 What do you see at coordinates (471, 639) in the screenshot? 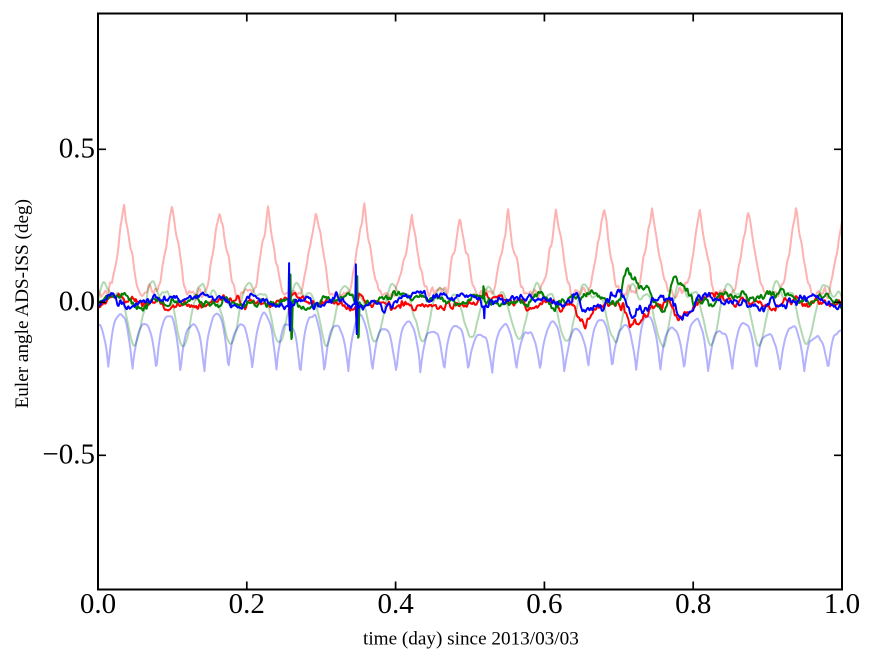
I see `svg-text: time (day) since 2013/03/03` at bounding box center [471, 639].